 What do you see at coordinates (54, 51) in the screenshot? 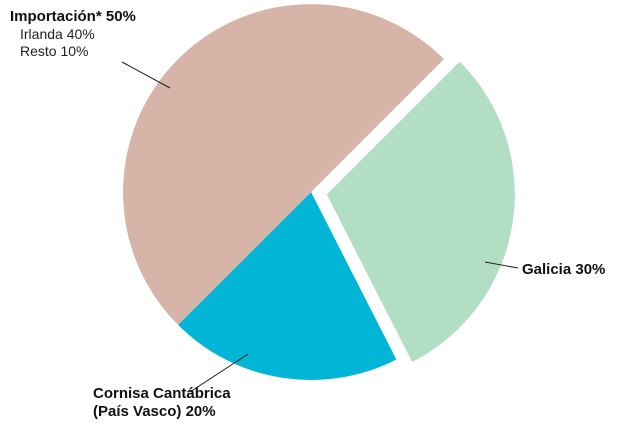
I see `annotation: Resto 10%` at bounding box center [54, 51].